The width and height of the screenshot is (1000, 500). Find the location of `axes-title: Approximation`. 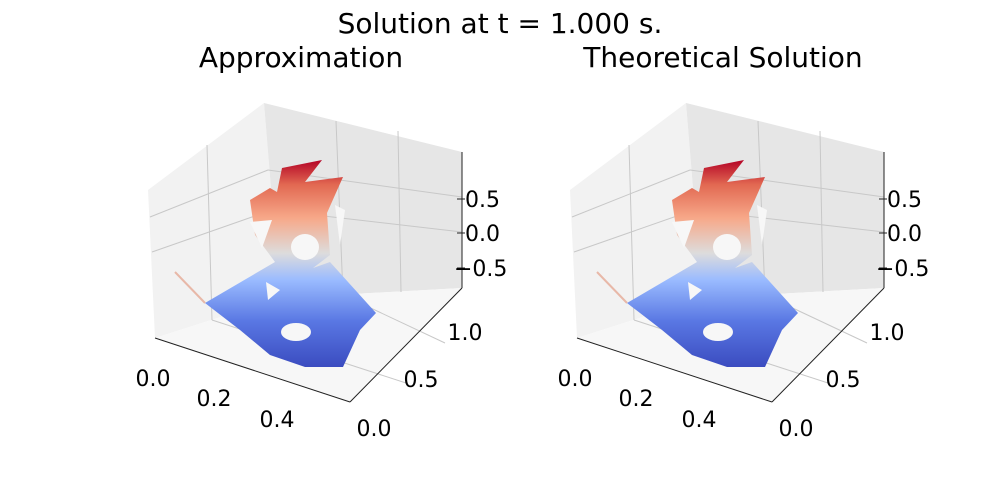

axes-title: Approximation is located at coordinates (301, 57).